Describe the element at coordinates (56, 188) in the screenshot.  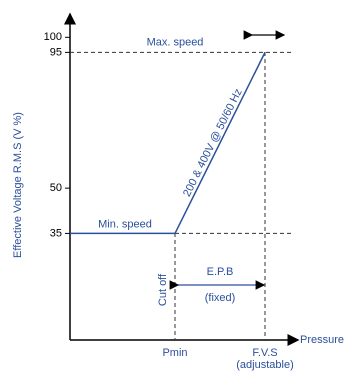
I see `y-tick-label: 50` at that location.